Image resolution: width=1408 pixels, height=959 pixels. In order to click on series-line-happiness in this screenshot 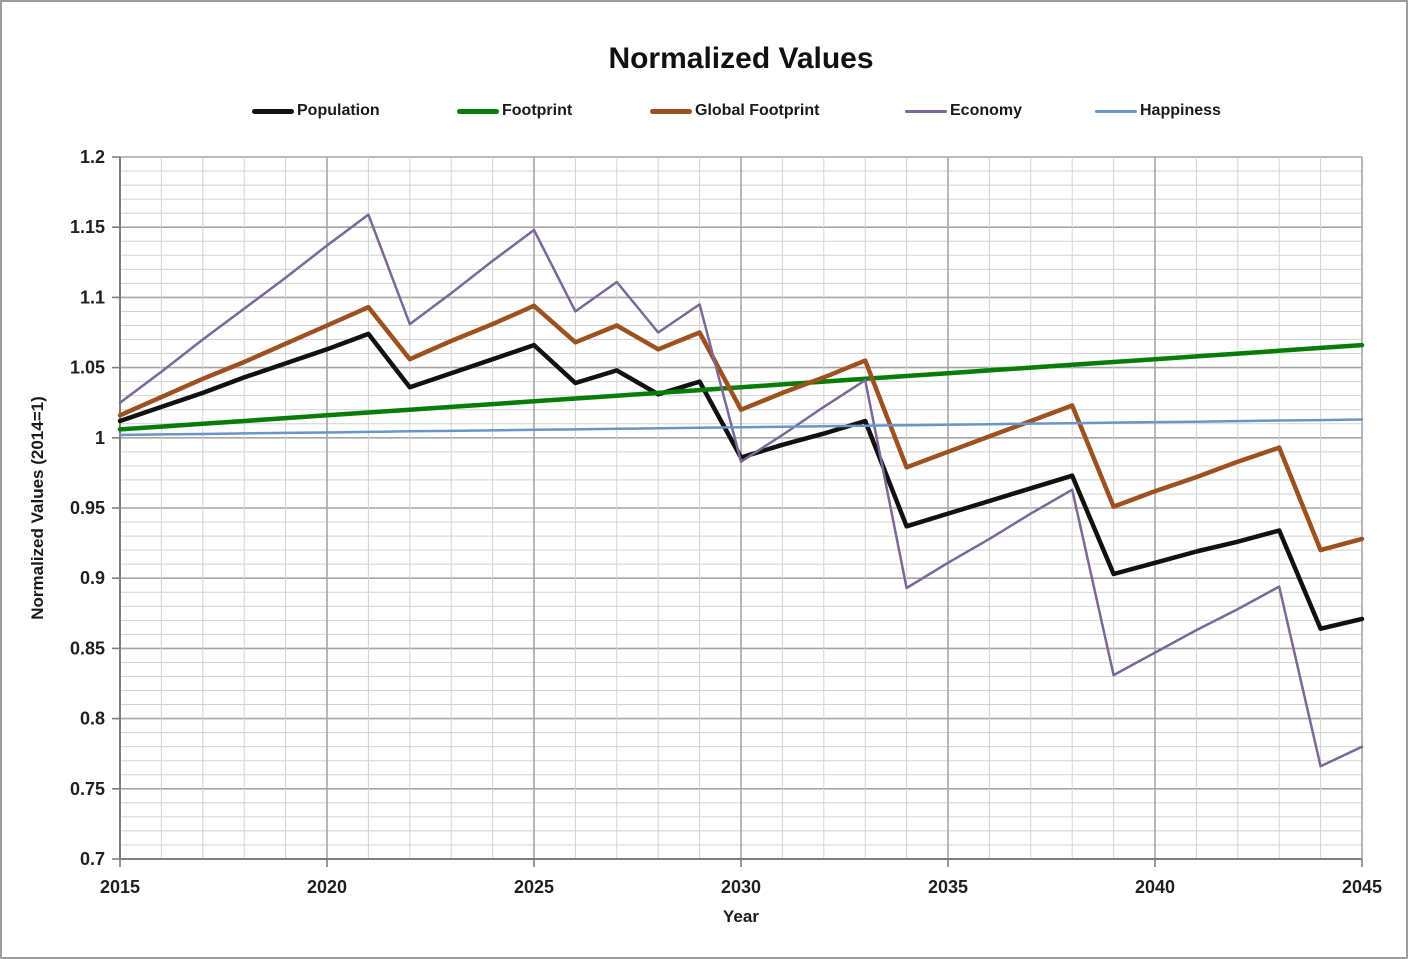, I will do `click(741, 427)`.